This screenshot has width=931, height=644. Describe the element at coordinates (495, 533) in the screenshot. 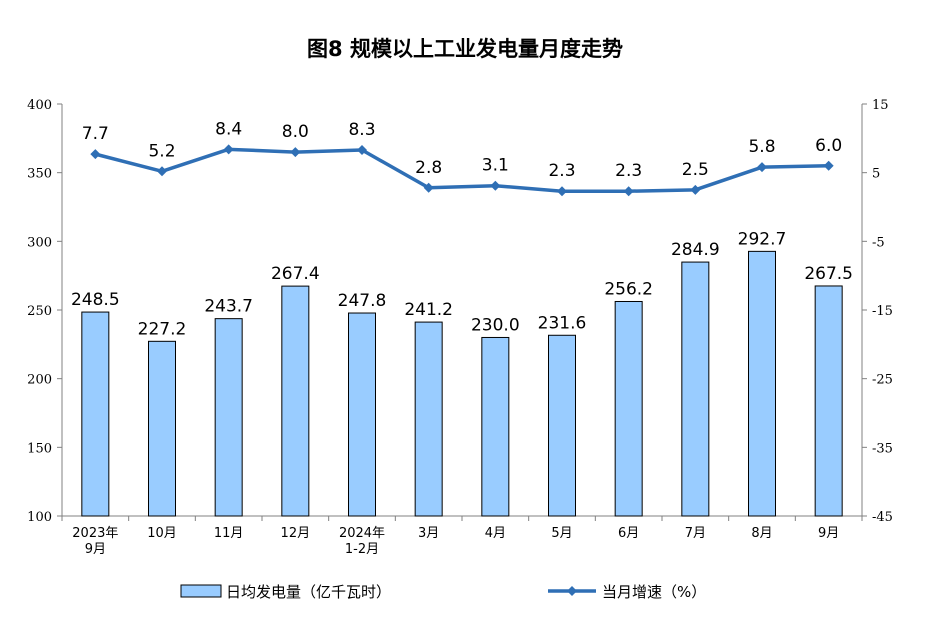

I see `x-tick-label: 4月` at that location.